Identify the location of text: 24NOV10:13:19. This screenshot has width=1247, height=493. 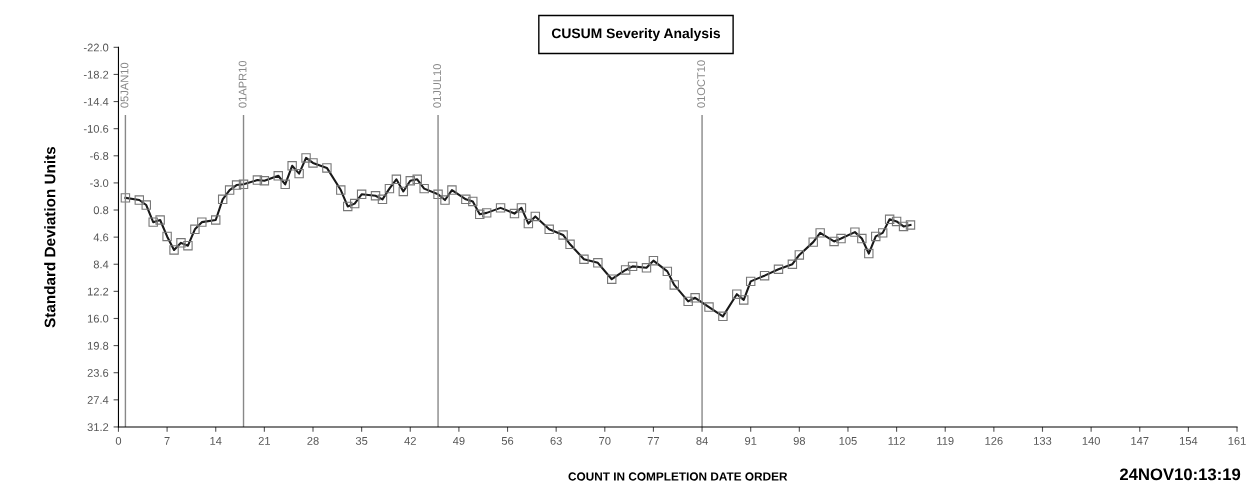
(1180, 474).